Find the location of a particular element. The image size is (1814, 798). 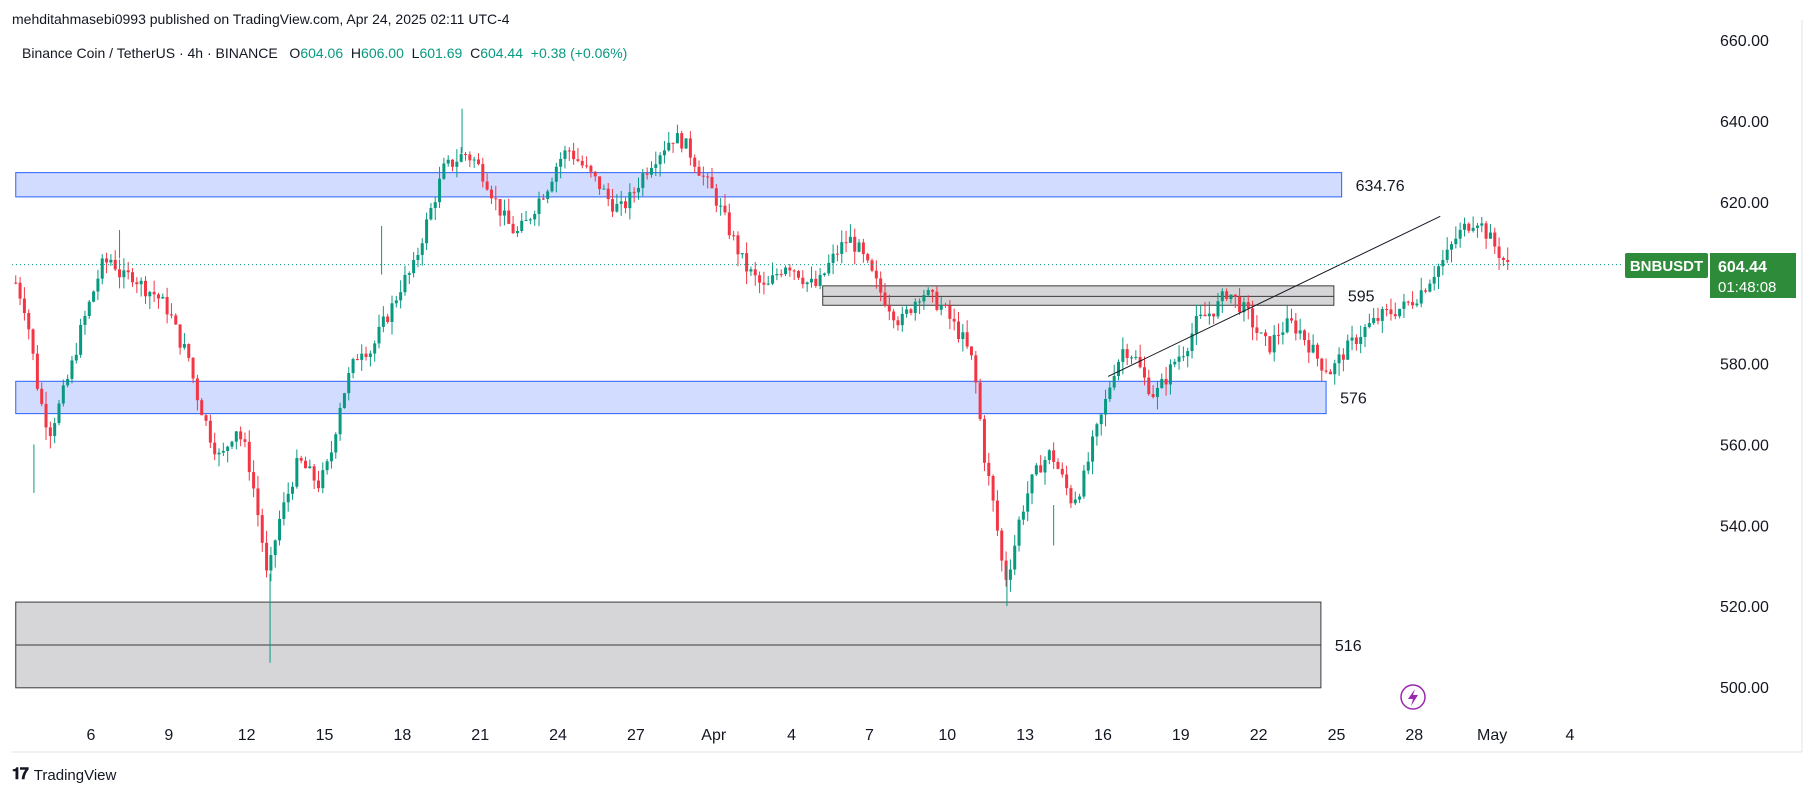

symbol-badge is located at coordinates (1666, 265).